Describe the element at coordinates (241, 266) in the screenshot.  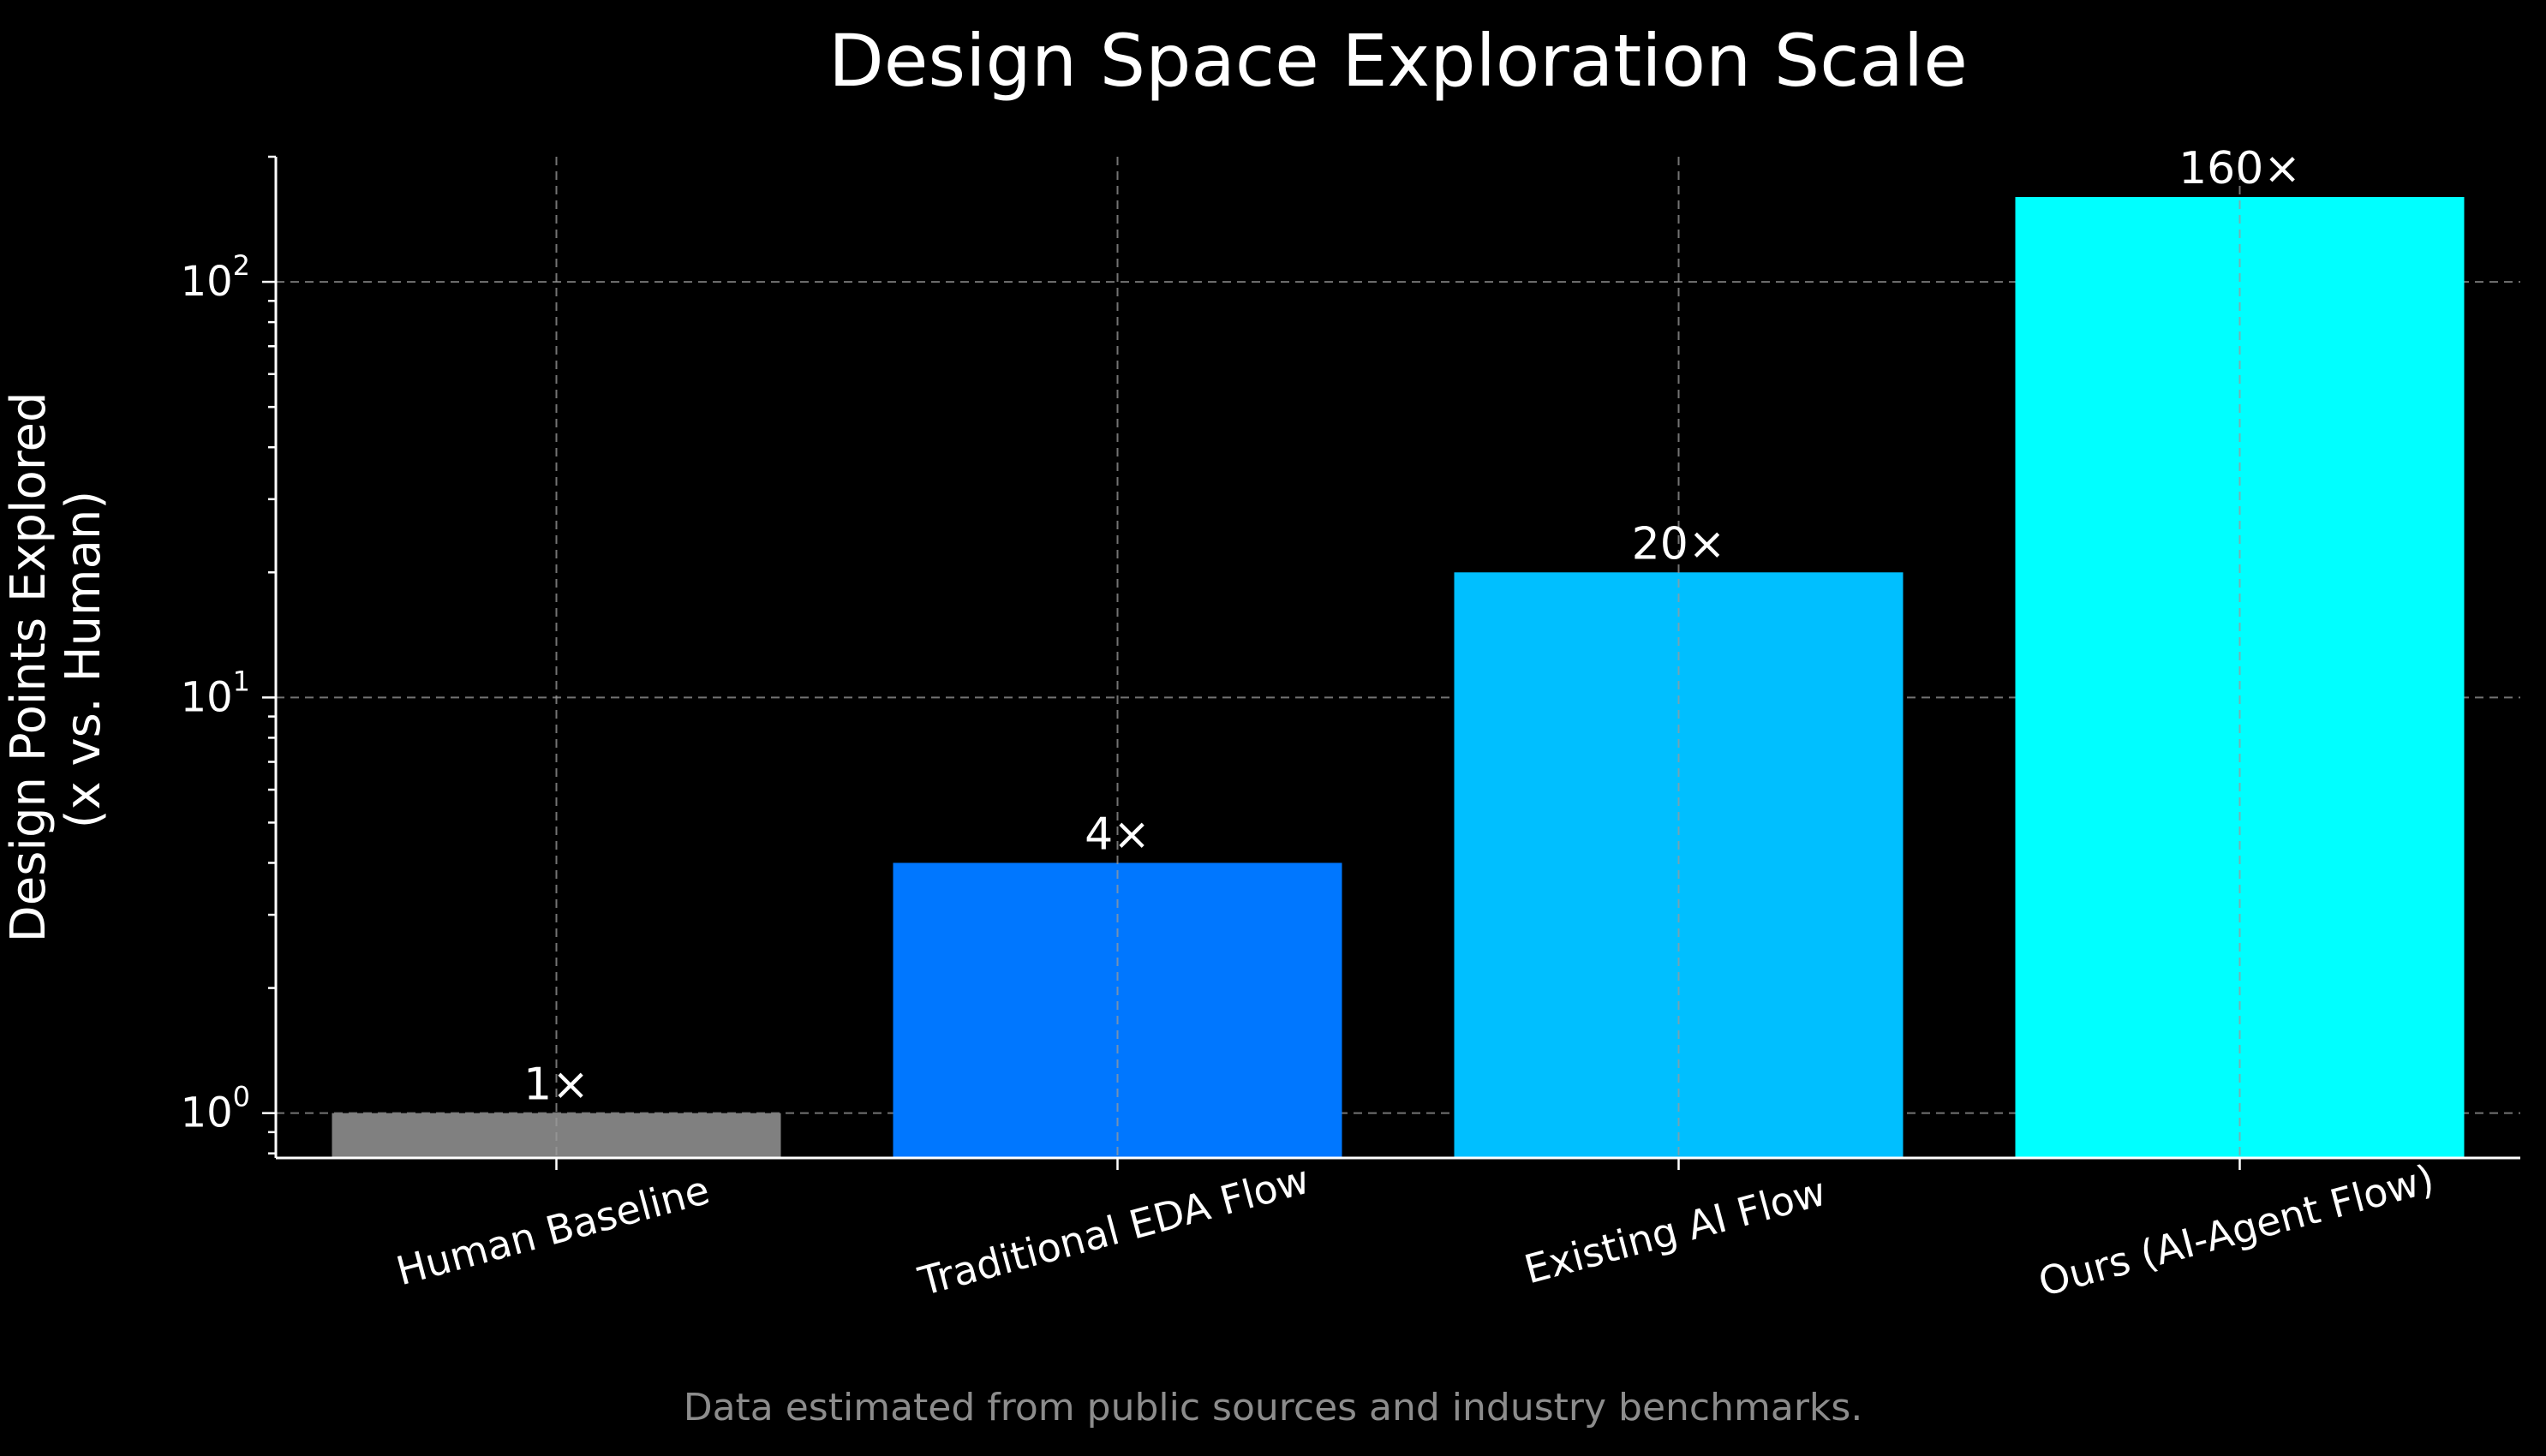
I see `y-tick-exponent: 2` at that location.